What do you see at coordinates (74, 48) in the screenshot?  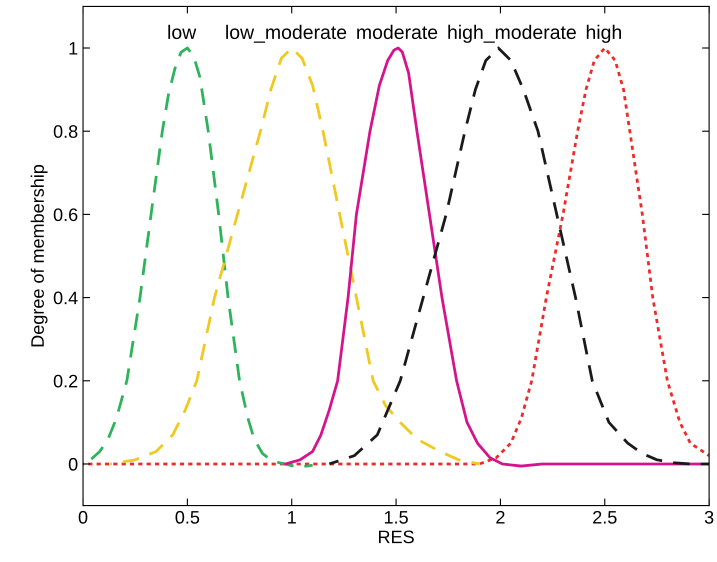 I see `y-tick-label: 1` at bounding box center [74, 48].